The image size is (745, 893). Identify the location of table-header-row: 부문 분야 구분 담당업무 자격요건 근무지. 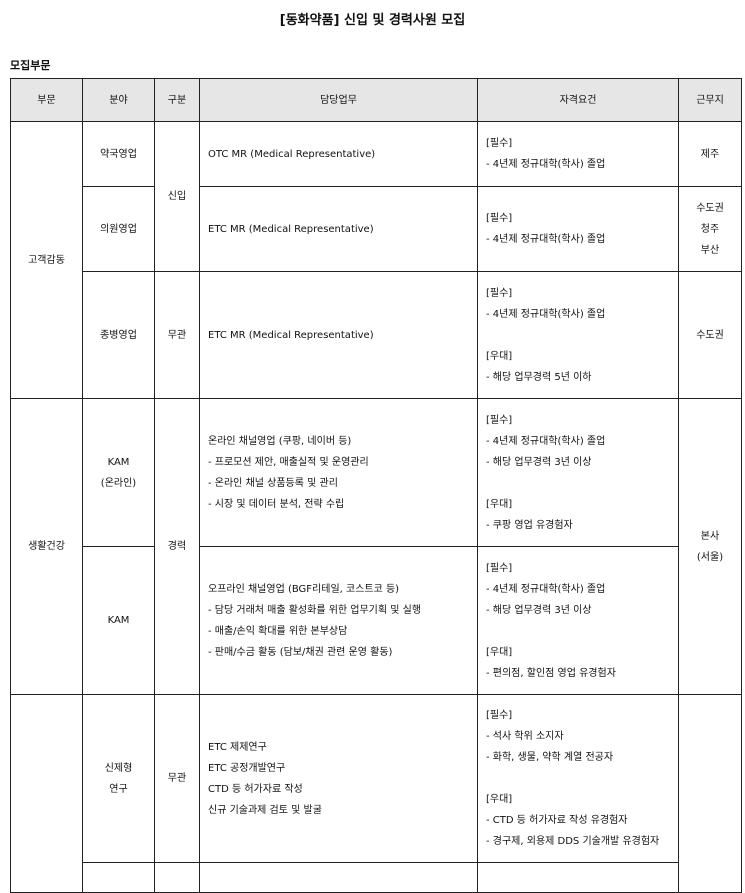
(376, 100).